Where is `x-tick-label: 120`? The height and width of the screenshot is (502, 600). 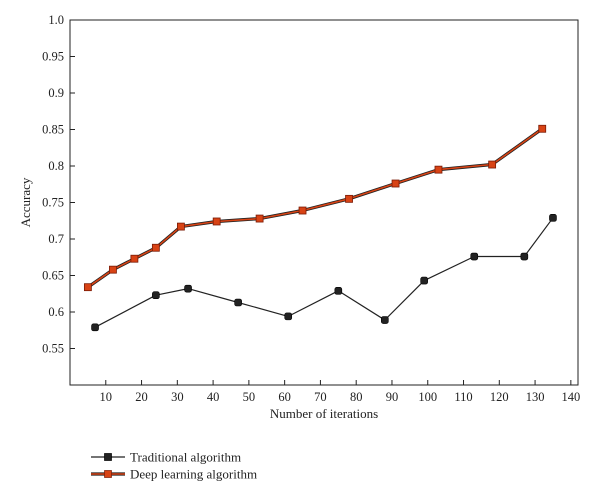
x-tick-label: 120 is located at coordinates (499, 397).